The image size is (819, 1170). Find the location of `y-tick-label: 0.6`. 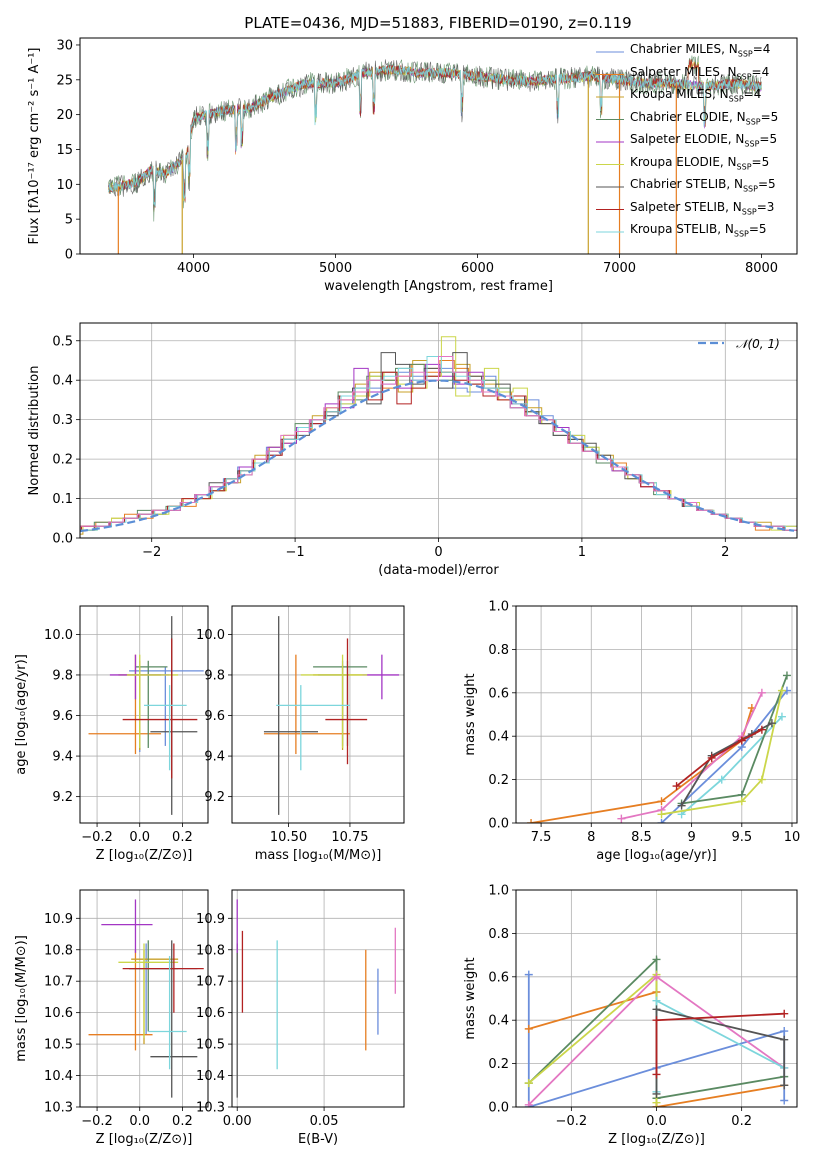

y-tick-label: 0.6 is located at coordinates (498, 977).